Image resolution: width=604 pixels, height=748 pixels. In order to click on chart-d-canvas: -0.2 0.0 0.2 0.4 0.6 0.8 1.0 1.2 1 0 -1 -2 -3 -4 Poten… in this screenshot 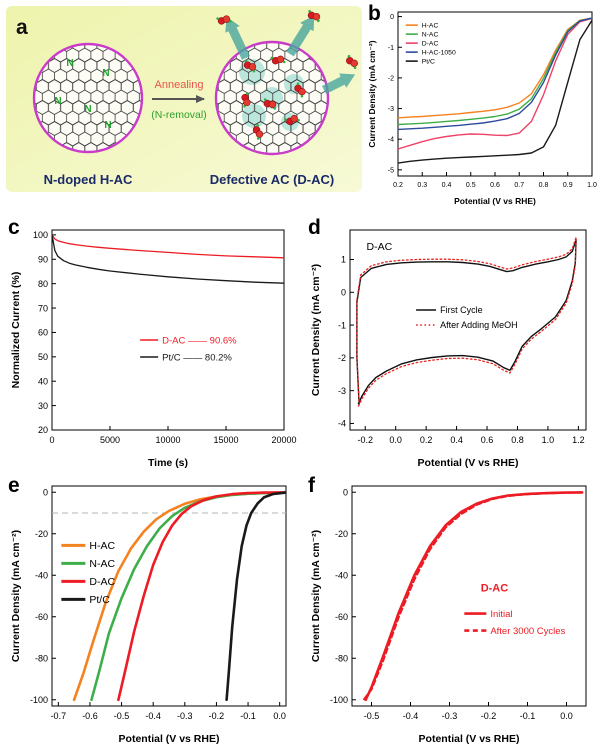, I will do `click(448, 349)`.